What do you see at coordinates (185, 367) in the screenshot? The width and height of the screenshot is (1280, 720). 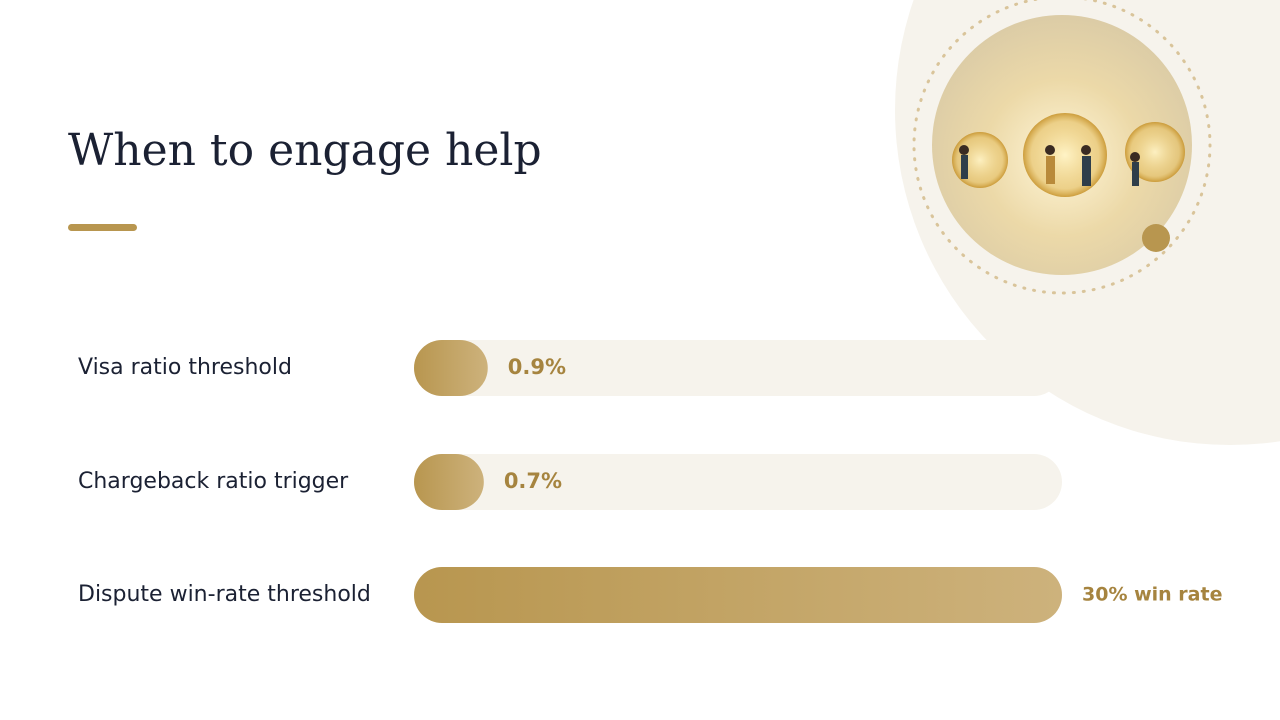 I see `category-label: Visa ratio threshold` at bounding box center [185, 367].